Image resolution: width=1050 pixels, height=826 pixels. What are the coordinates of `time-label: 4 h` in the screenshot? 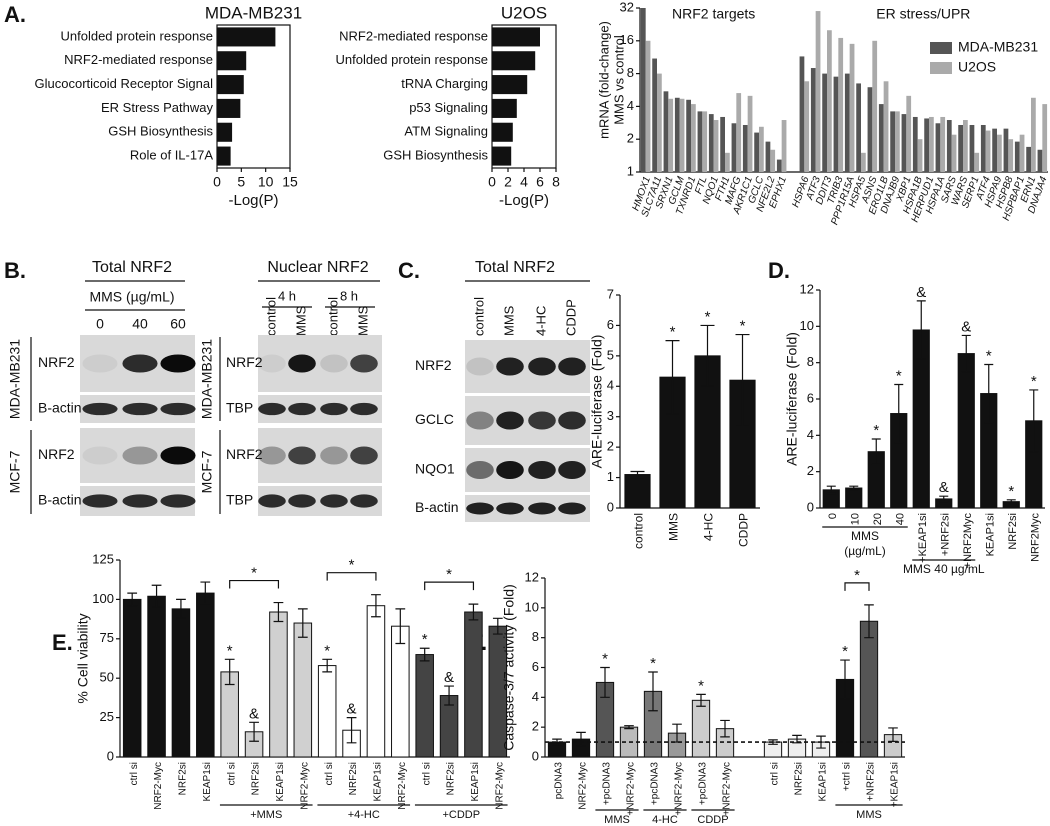 It's located at (287, 295).